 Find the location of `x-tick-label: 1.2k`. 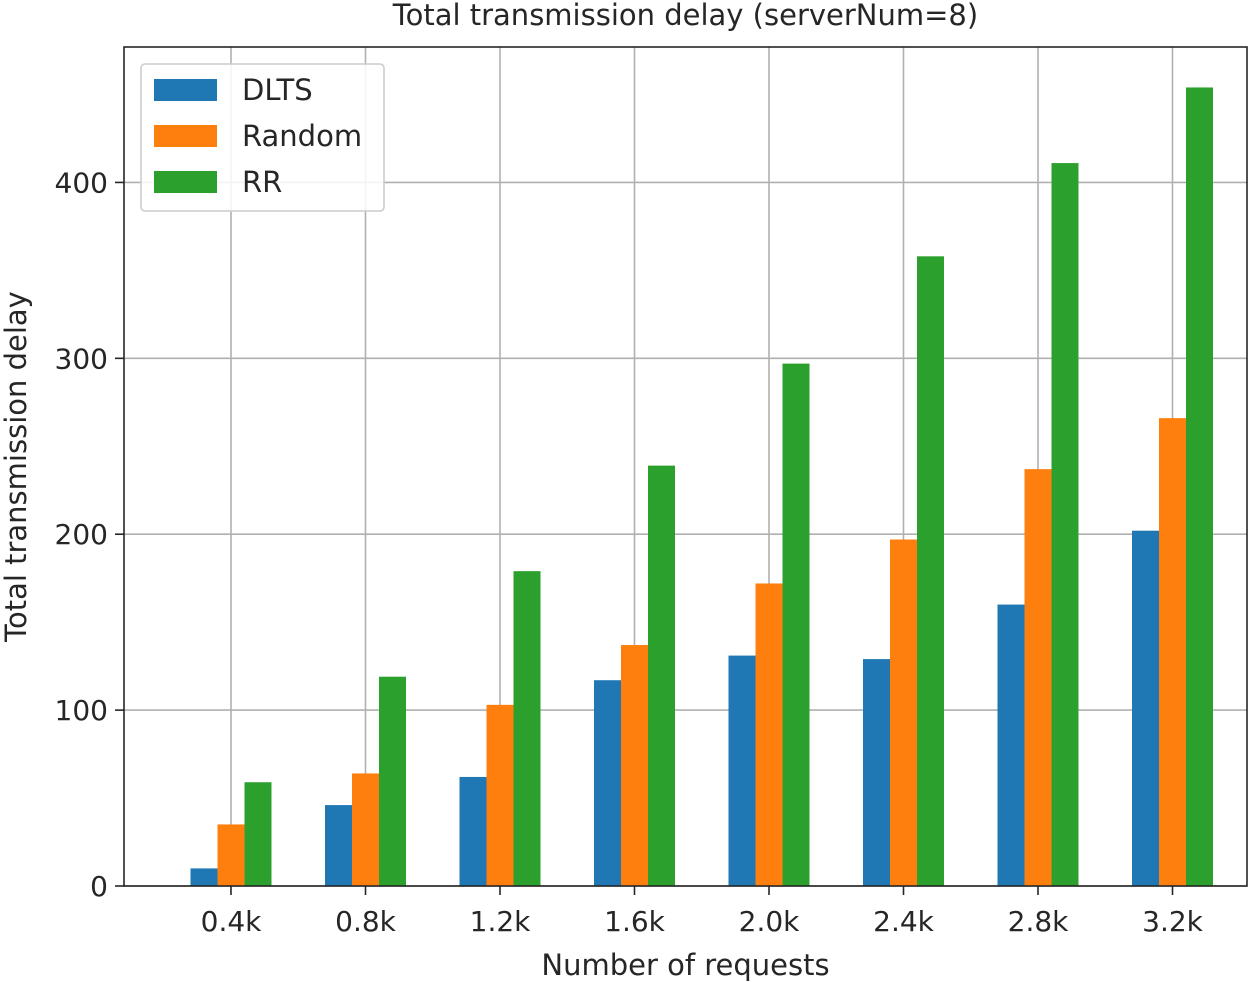

x-tick-label: 1.2k is located at coordinates (501, 921).